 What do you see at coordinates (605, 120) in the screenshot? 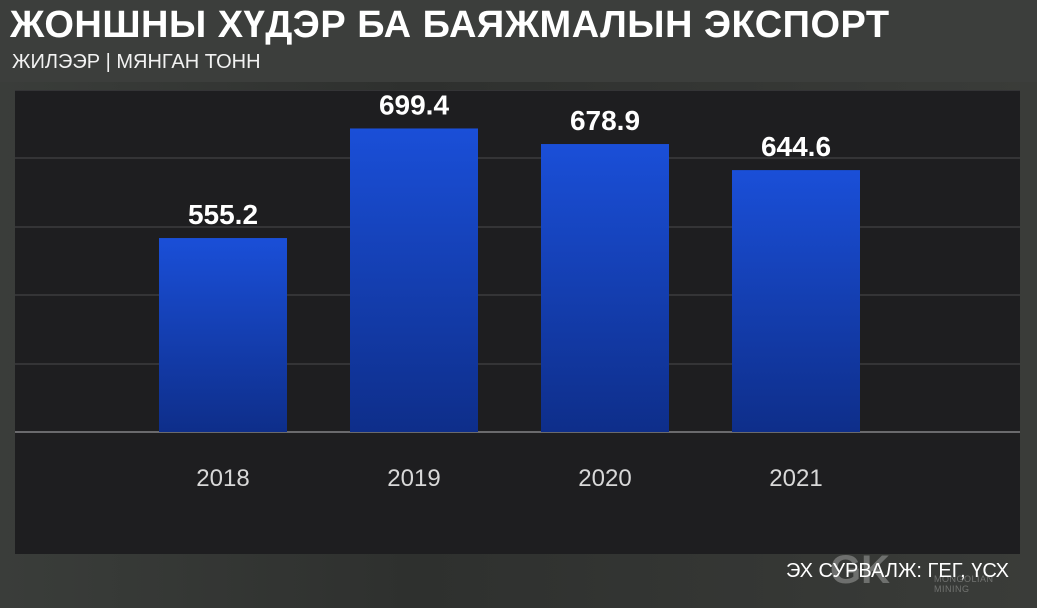
I see `value-label-2020: 678.9` at bounding box center [605, 120].